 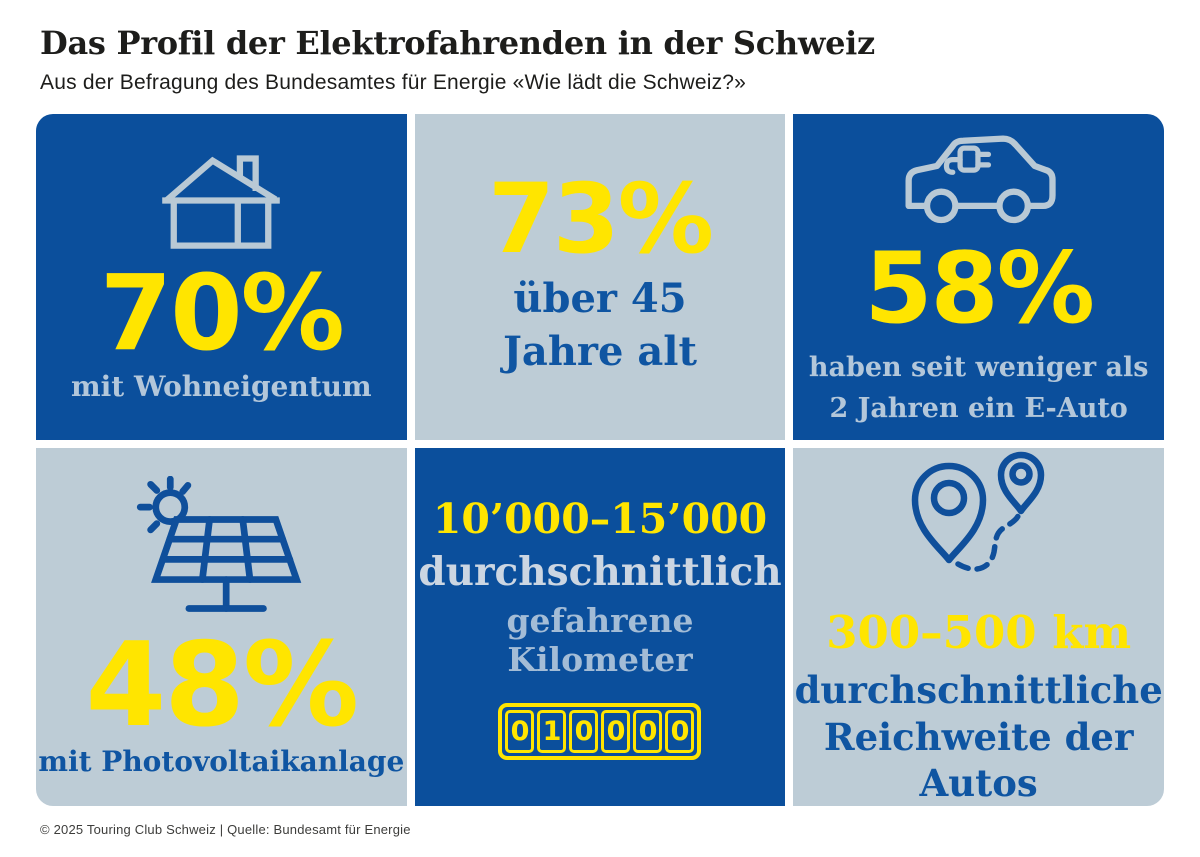 I want to click on electric-car-icon, so click(x=979, y=177).